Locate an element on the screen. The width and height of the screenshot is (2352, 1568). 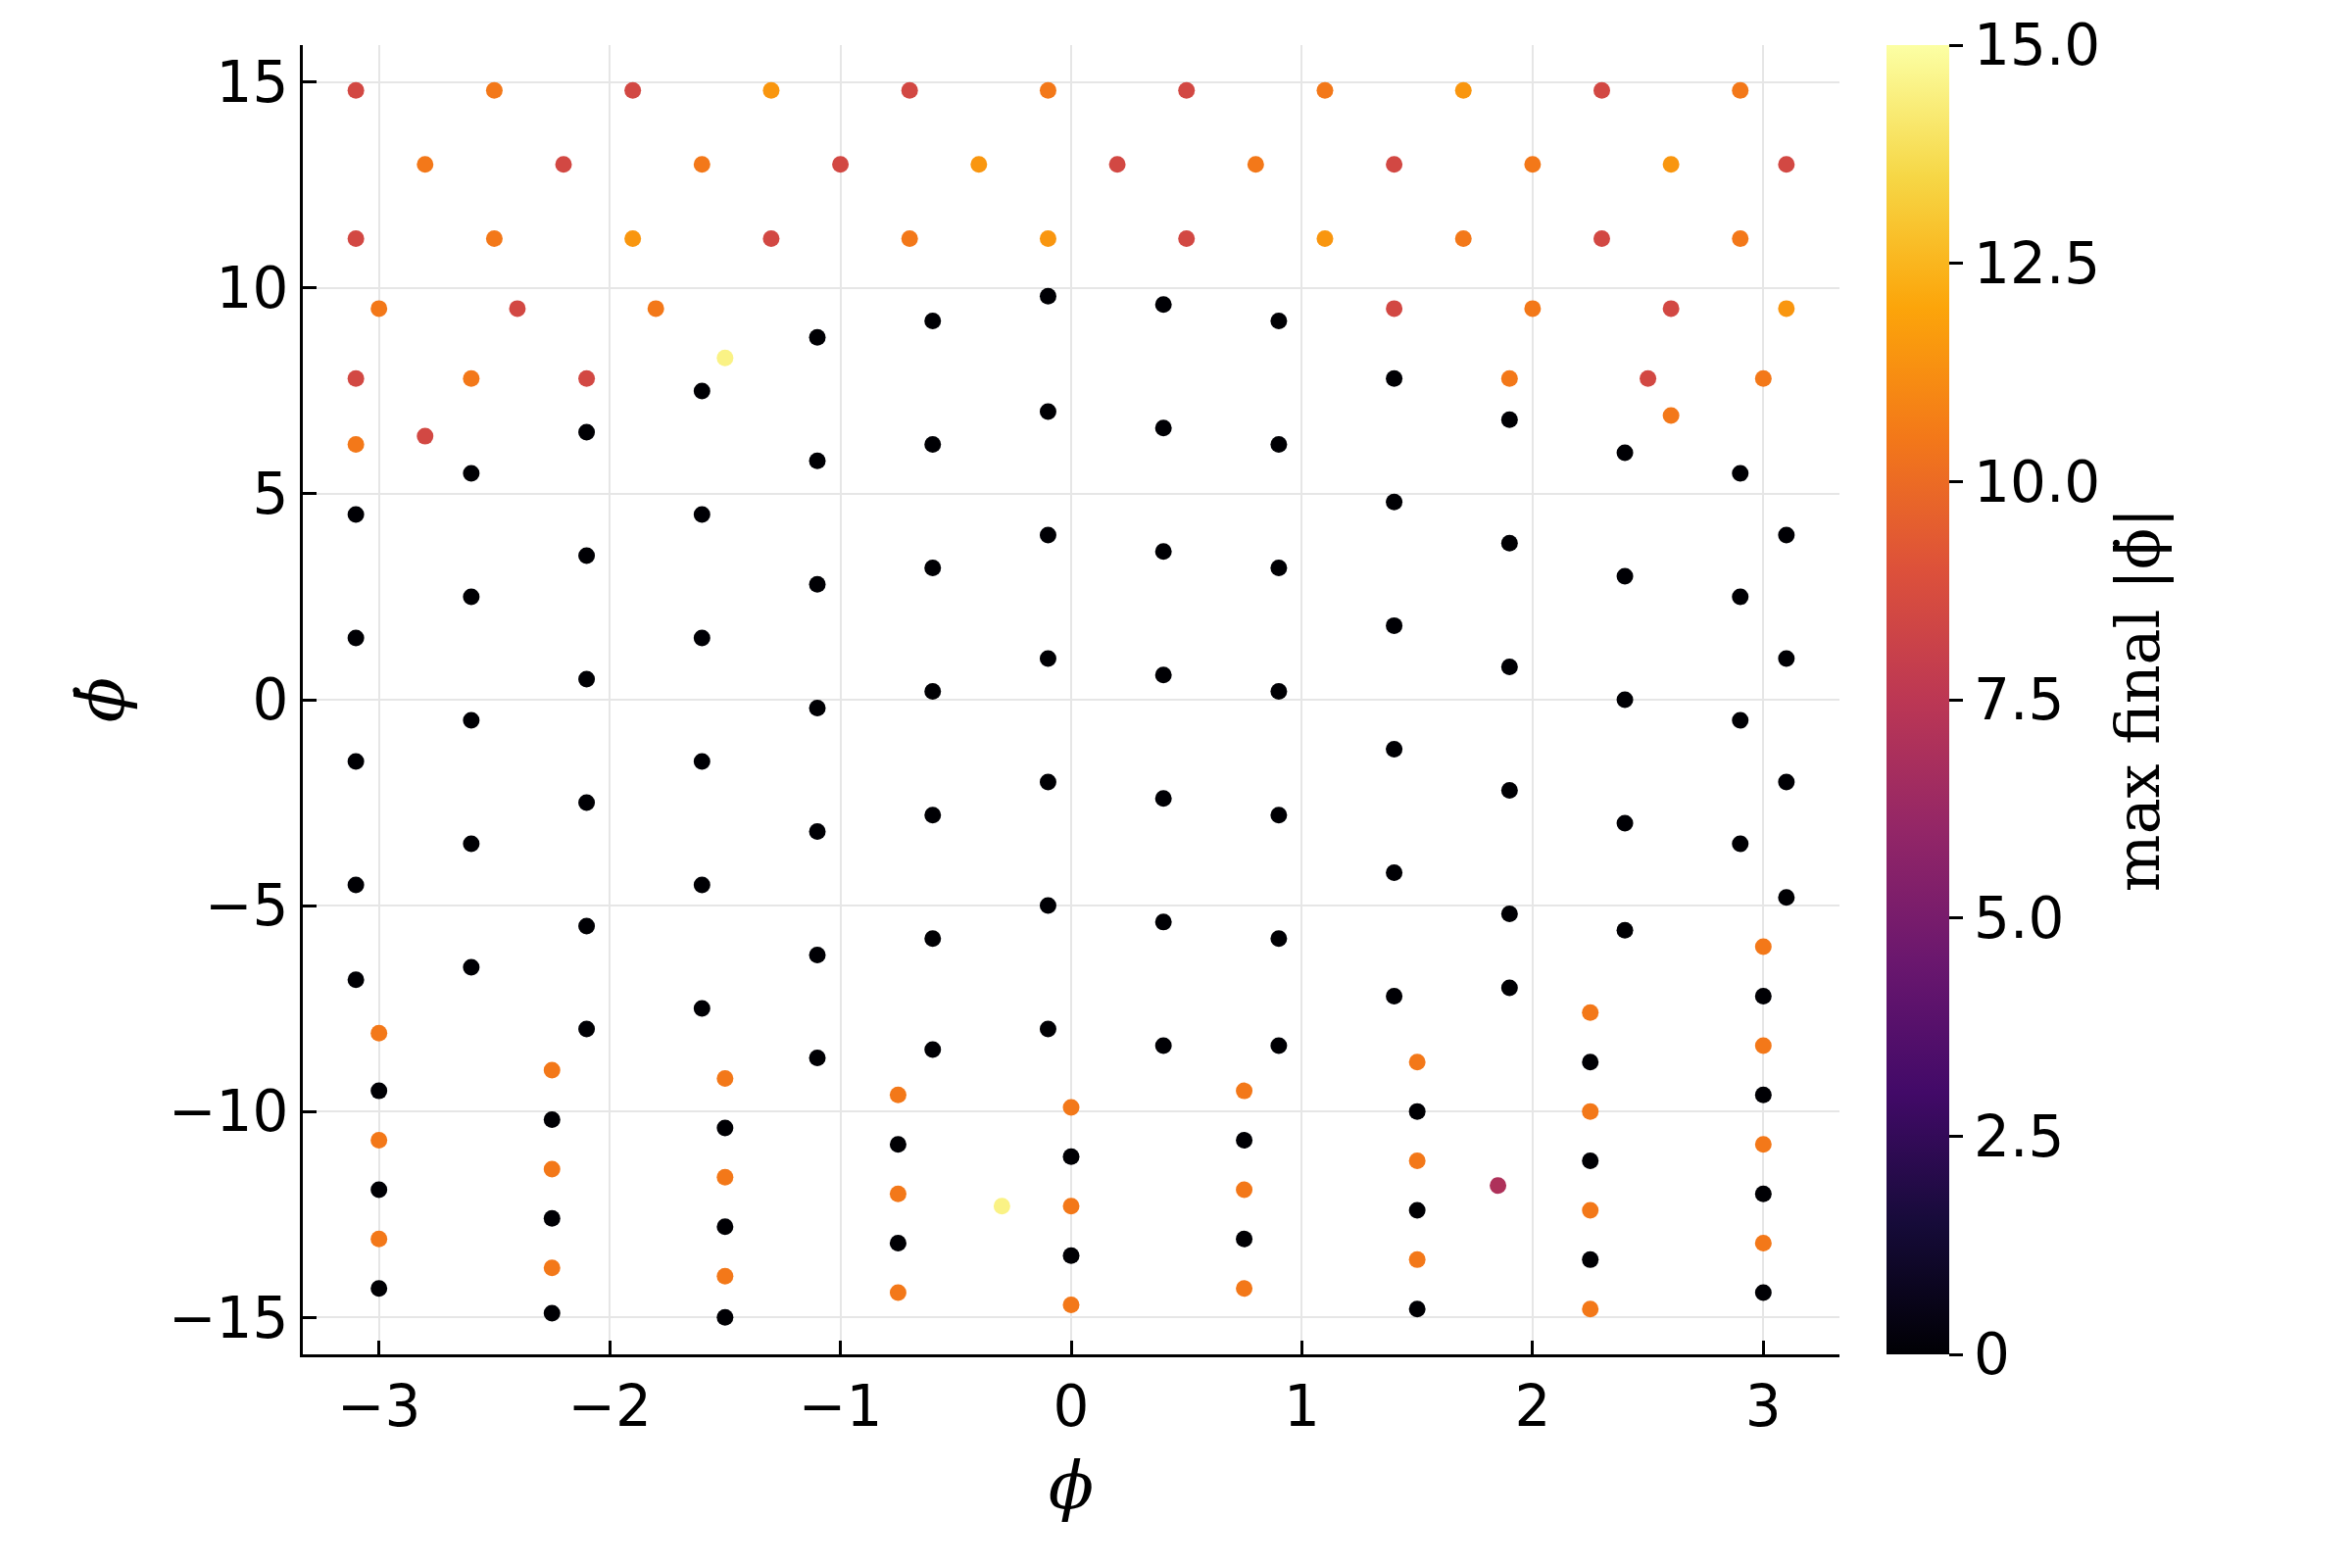
x-tick-label: 3 is located at coordinates (1763, 1406).